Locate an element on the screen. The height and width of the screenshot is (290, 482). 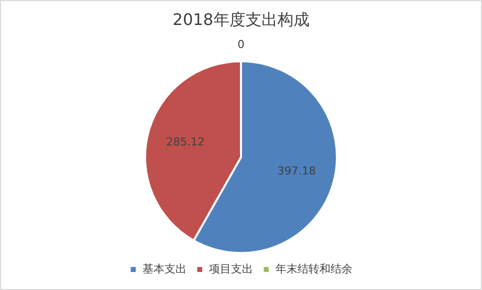
legend-label: 基本支出 is located at coordinates (164, 269).